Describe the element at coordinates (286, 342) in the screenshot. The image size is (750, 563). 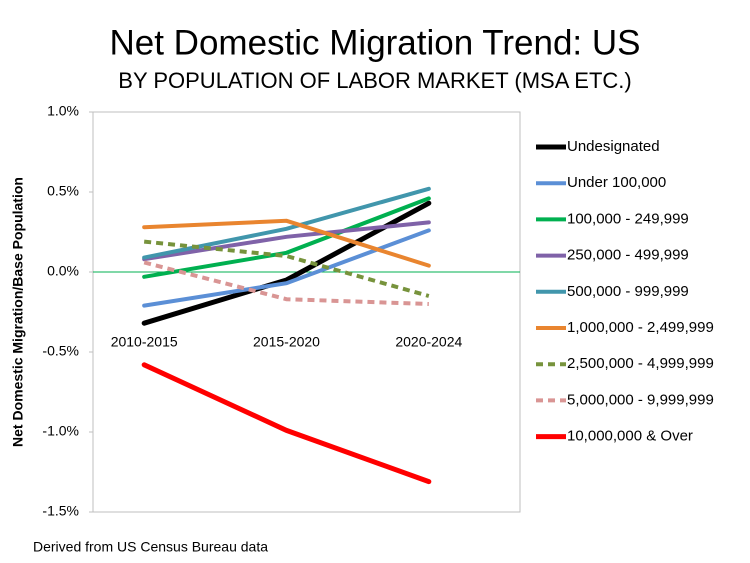
I see `x-tick-label: 2015-2020` at that location.